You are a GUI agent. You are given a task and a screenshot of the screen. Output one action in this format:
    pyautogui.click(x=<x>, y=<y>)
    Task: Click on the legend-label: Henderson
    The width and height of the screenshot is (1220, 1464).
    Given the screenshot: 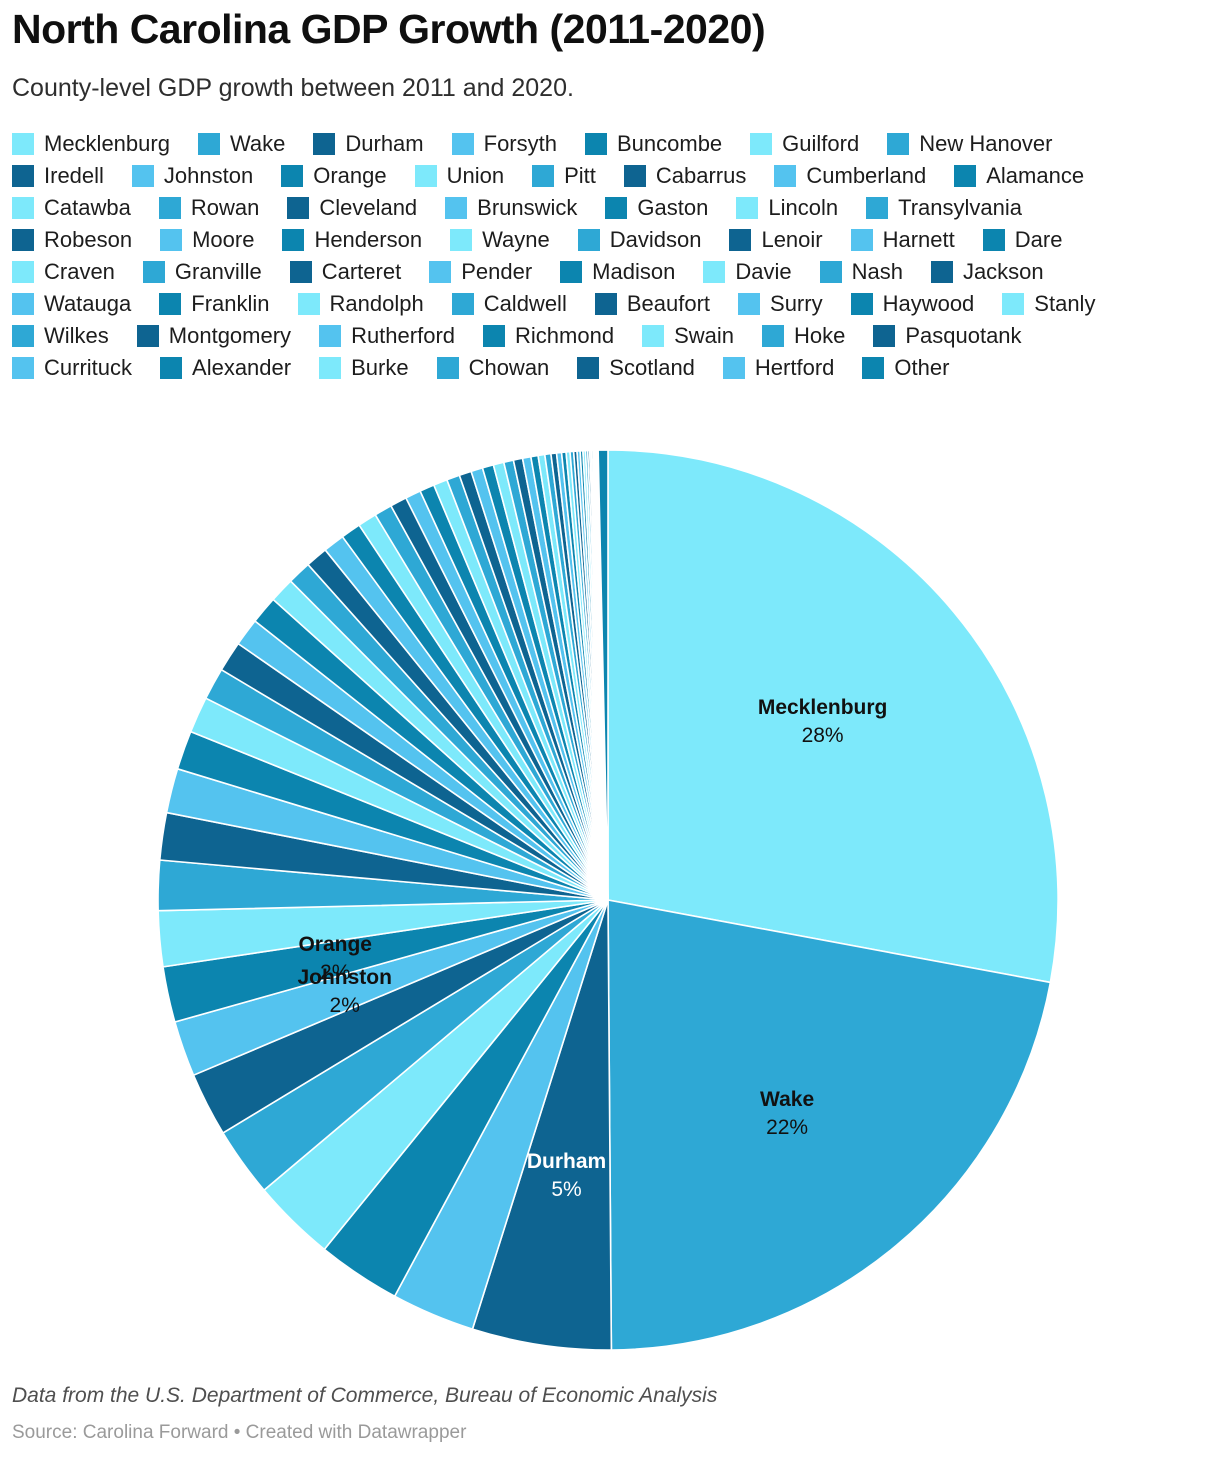 What is the action you would take?
    pyautogui.click(x=368, y=239)
    